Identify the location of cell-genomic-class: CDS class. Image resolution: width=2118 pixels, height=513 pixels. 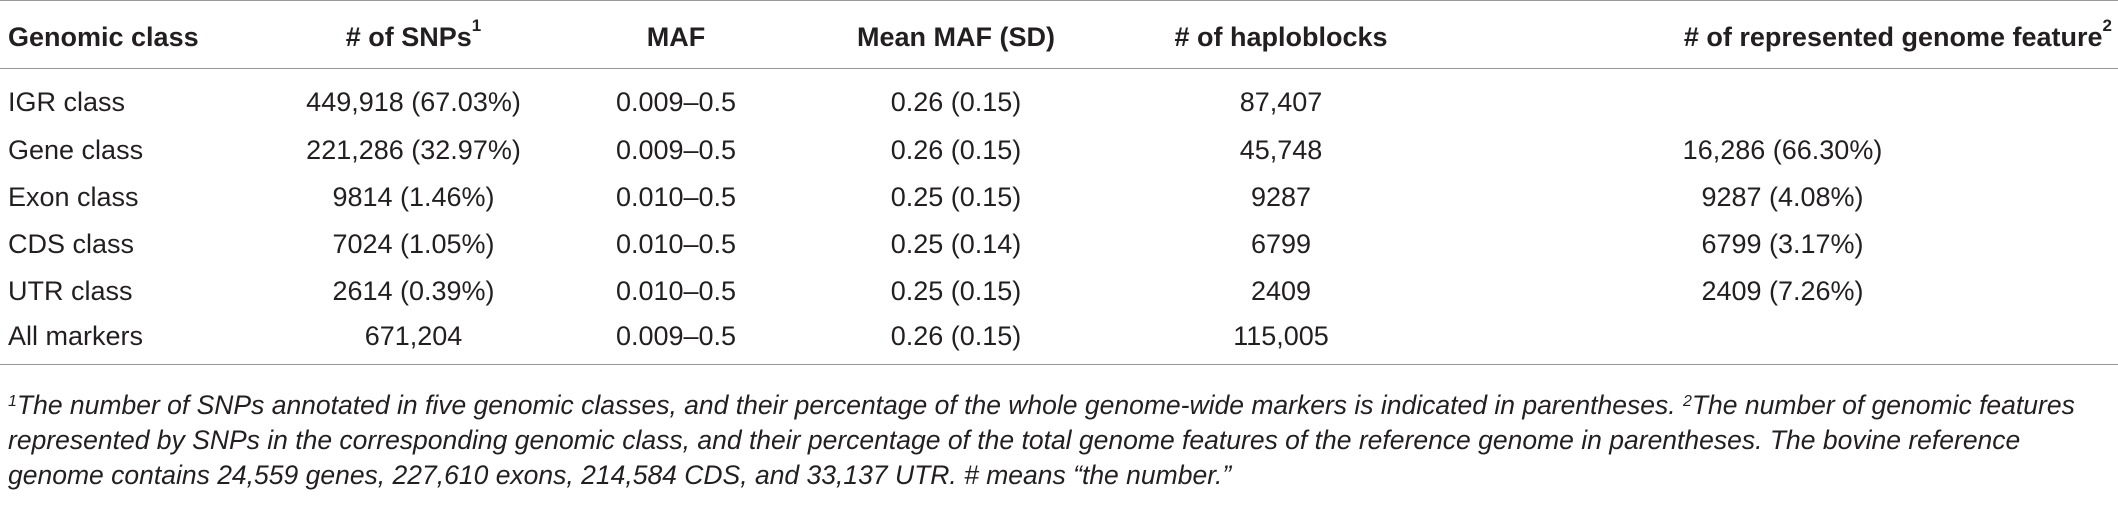
(71, 243).